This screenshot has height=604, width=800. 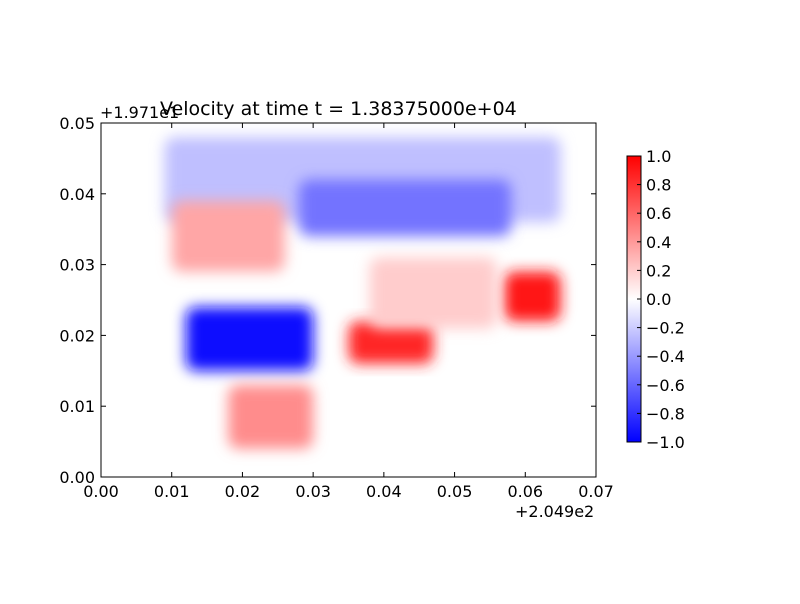 I want to click on y-tick-label: 0.02, so click(x=77, y=335).